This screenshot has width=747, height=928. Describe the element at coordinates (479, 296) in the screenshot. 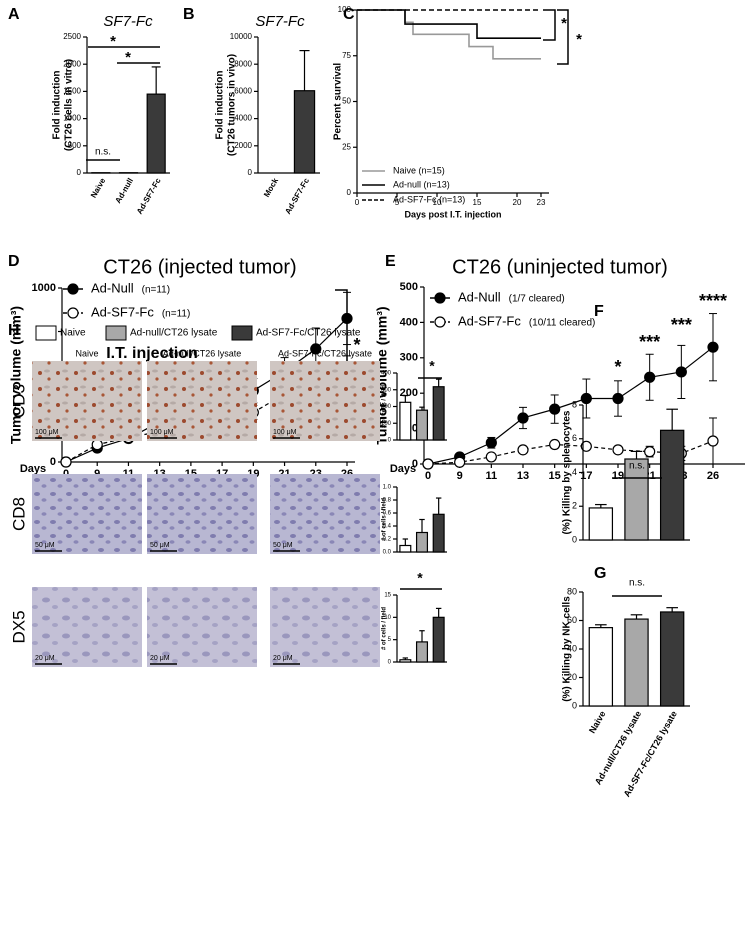

I see `legend-label: Ad-Null` at that location.